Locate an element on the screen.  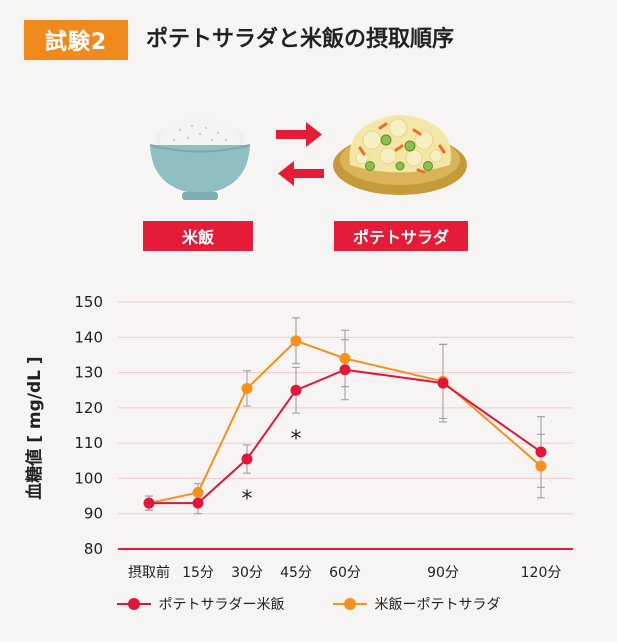
x-tick-label: 120分 is located at coordinates (541, 573).